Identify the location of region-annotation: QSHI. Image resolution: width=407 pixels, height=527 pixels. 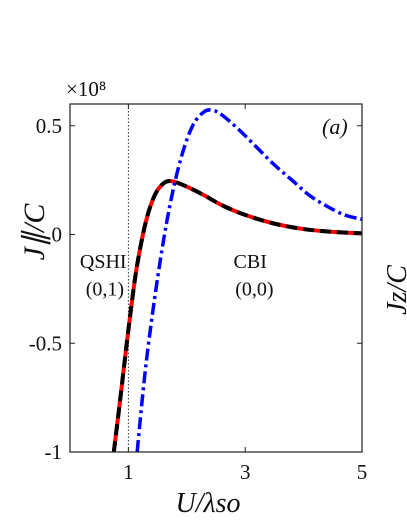
(103, 262).